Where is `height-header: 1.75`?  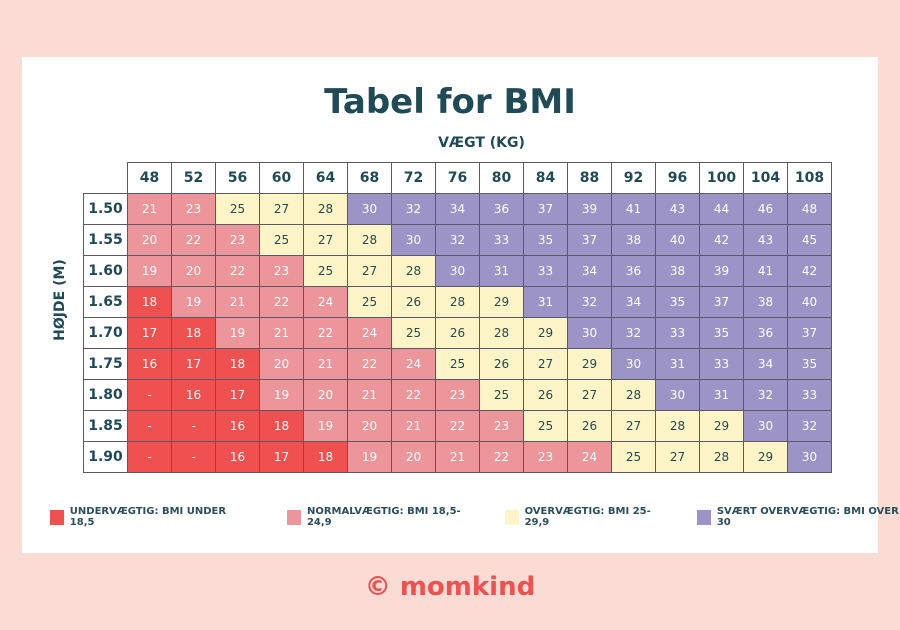
height-header: 1.75 is located at coordinates (105, 364).